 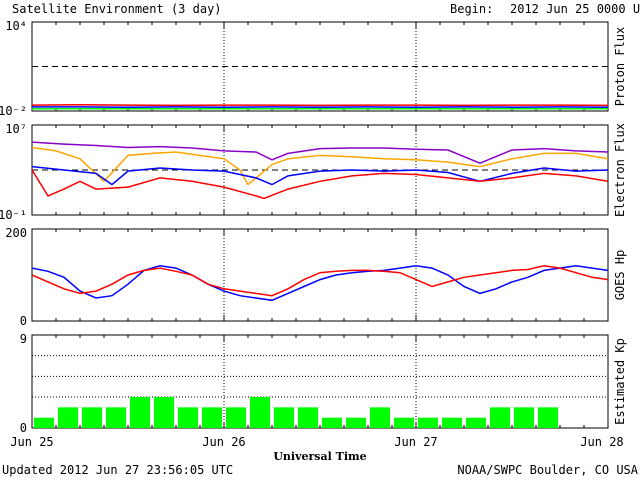 I want to click on data-source: NOAA/SWPC Boulder, CO USA, so click(x=547, y=470).